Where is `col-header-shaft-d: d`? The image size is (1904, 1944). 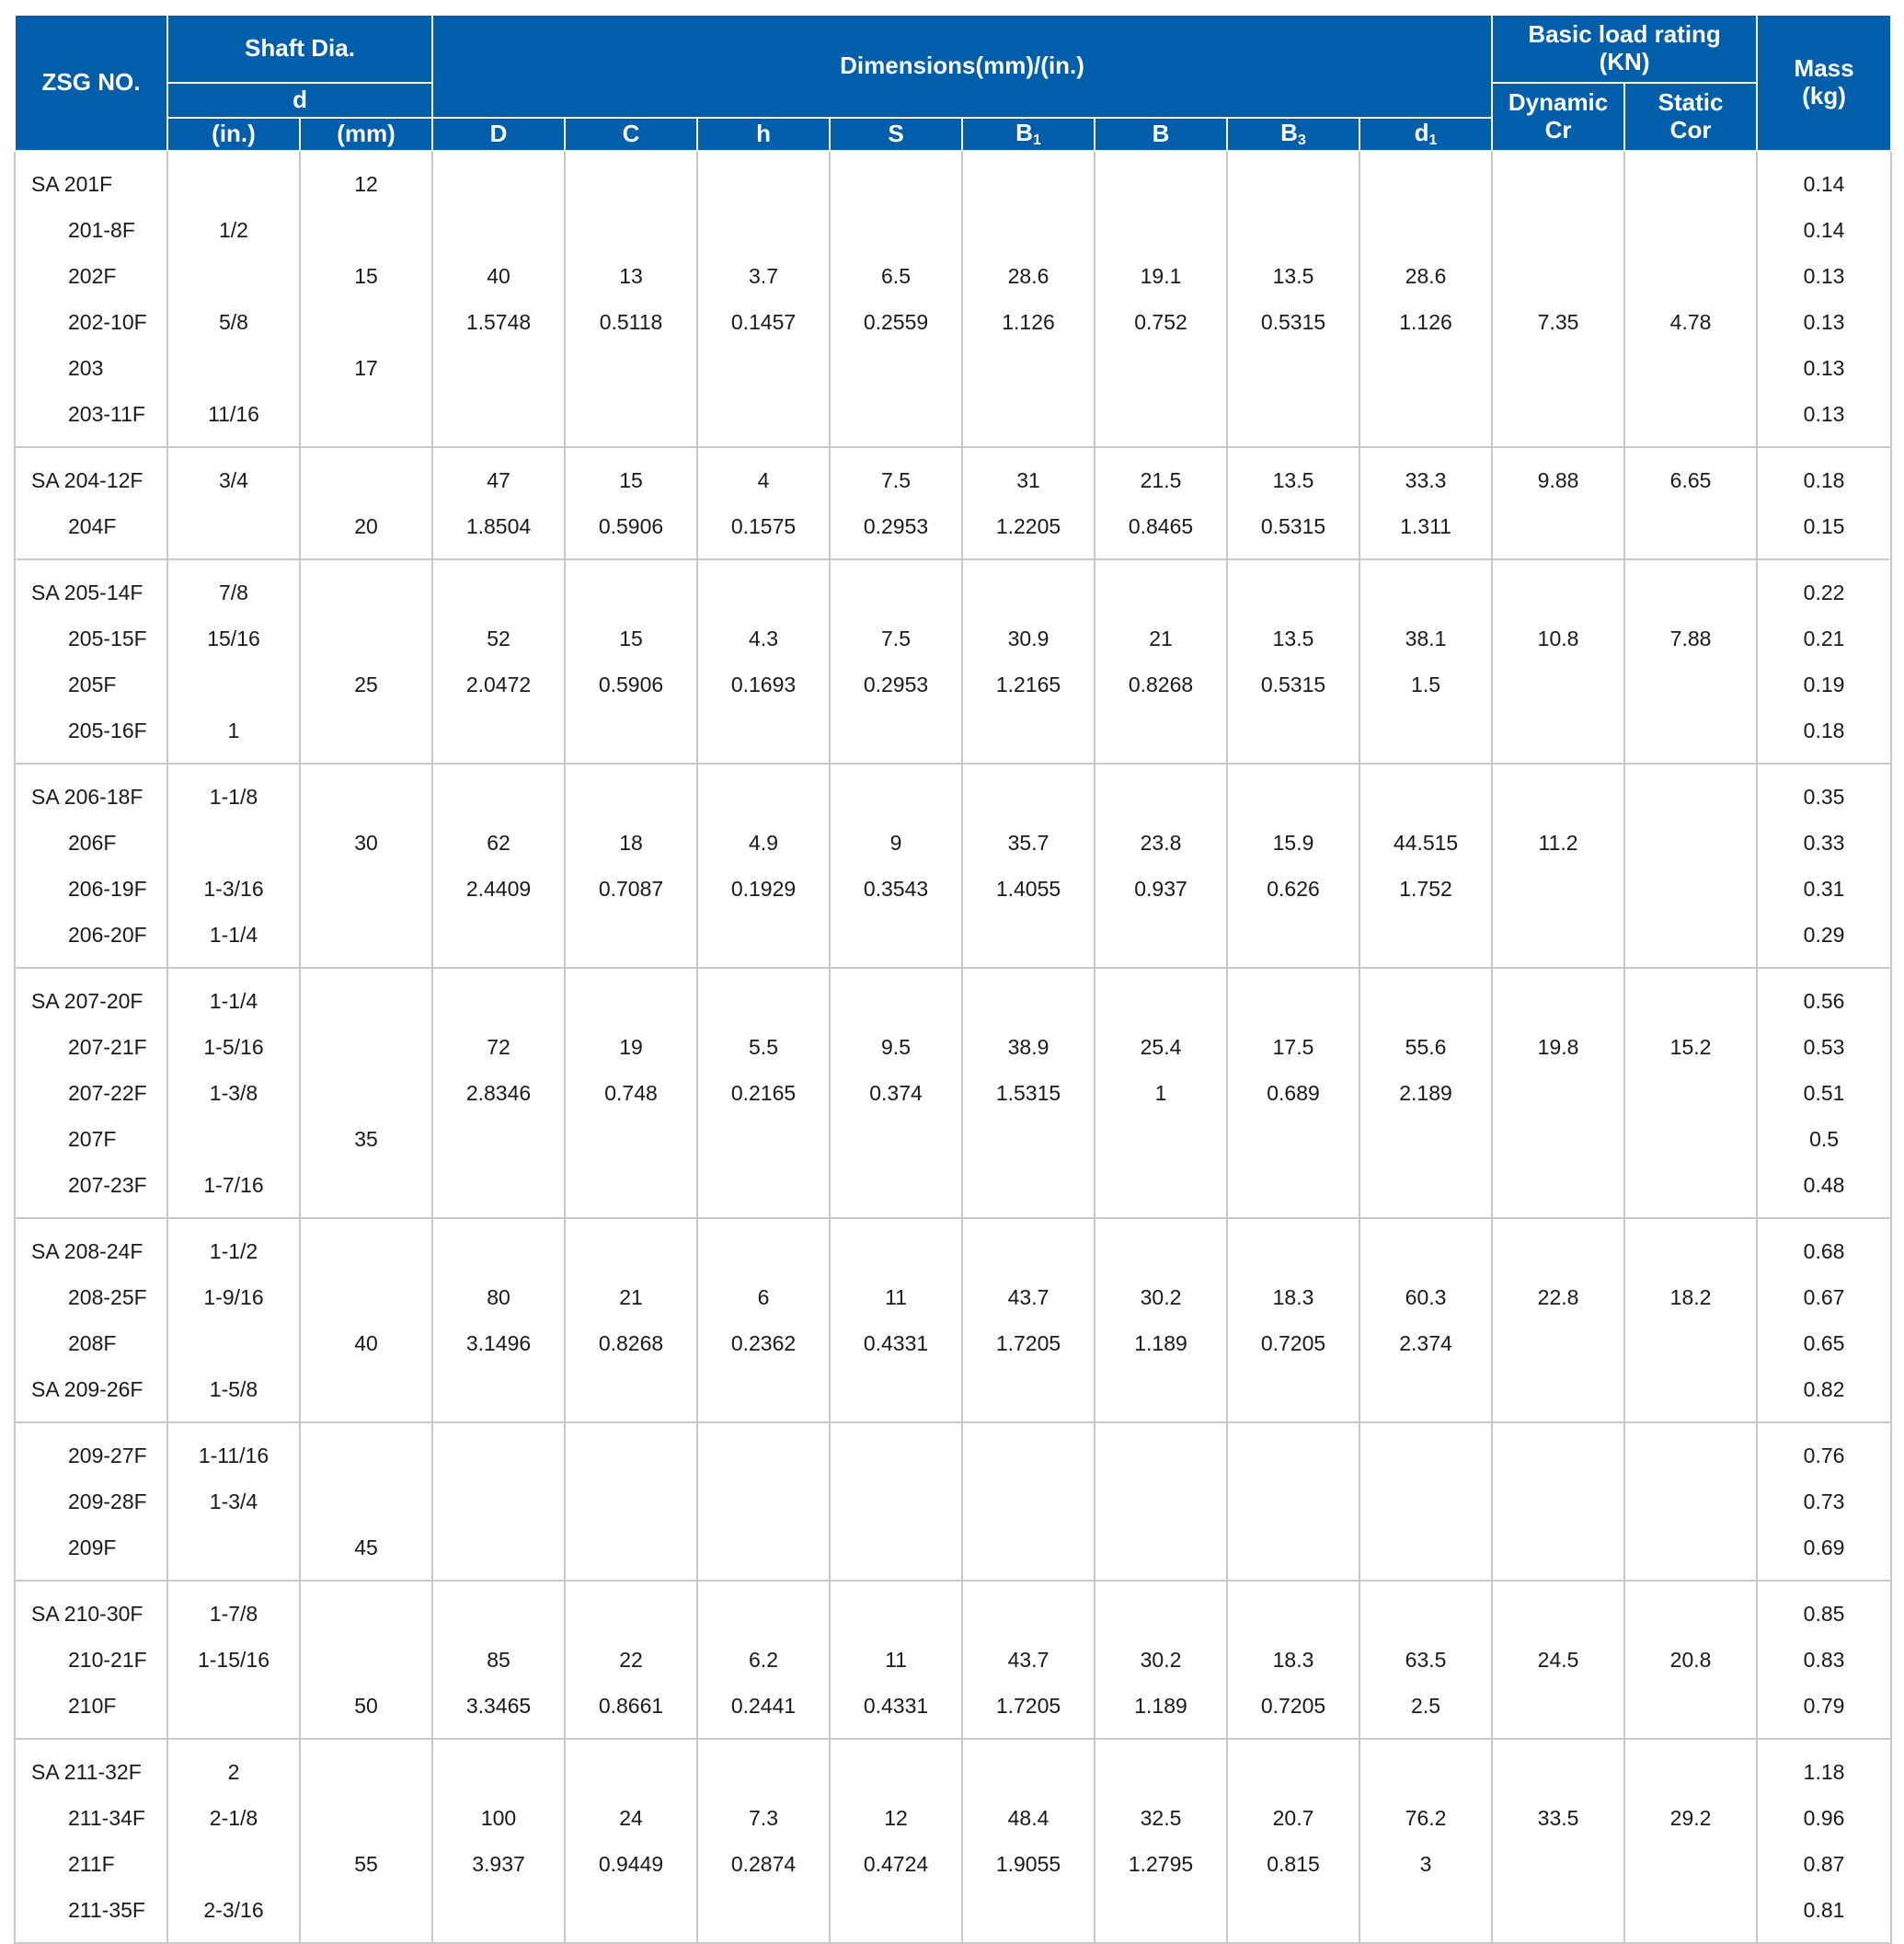 col-header-shaft-d: d is located at coordinates (300, 100).